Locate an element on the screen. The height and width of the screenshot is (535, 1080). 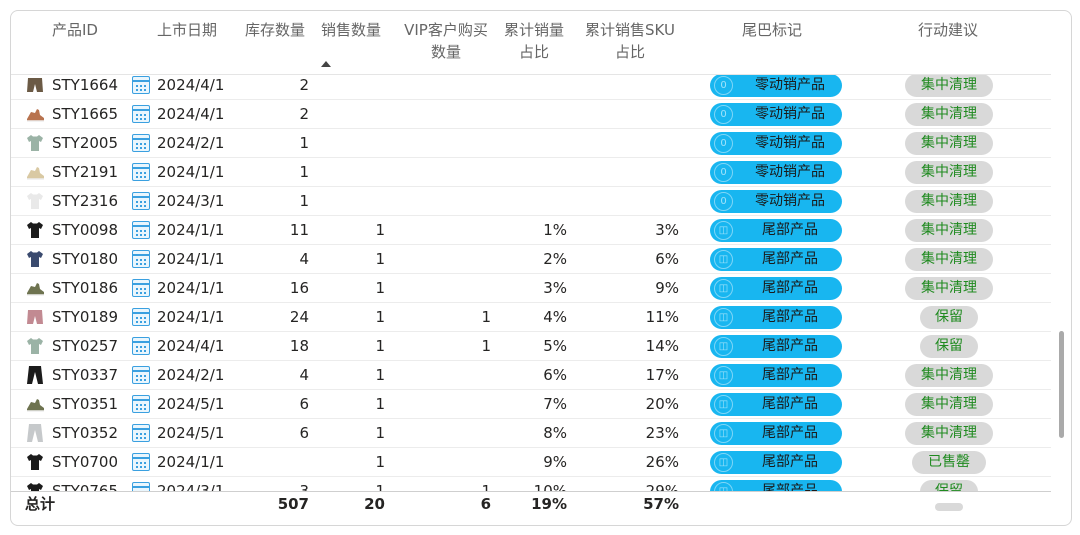
header-vip-qty: VIP客户购买 数量 is located at coordinates (446, 41).